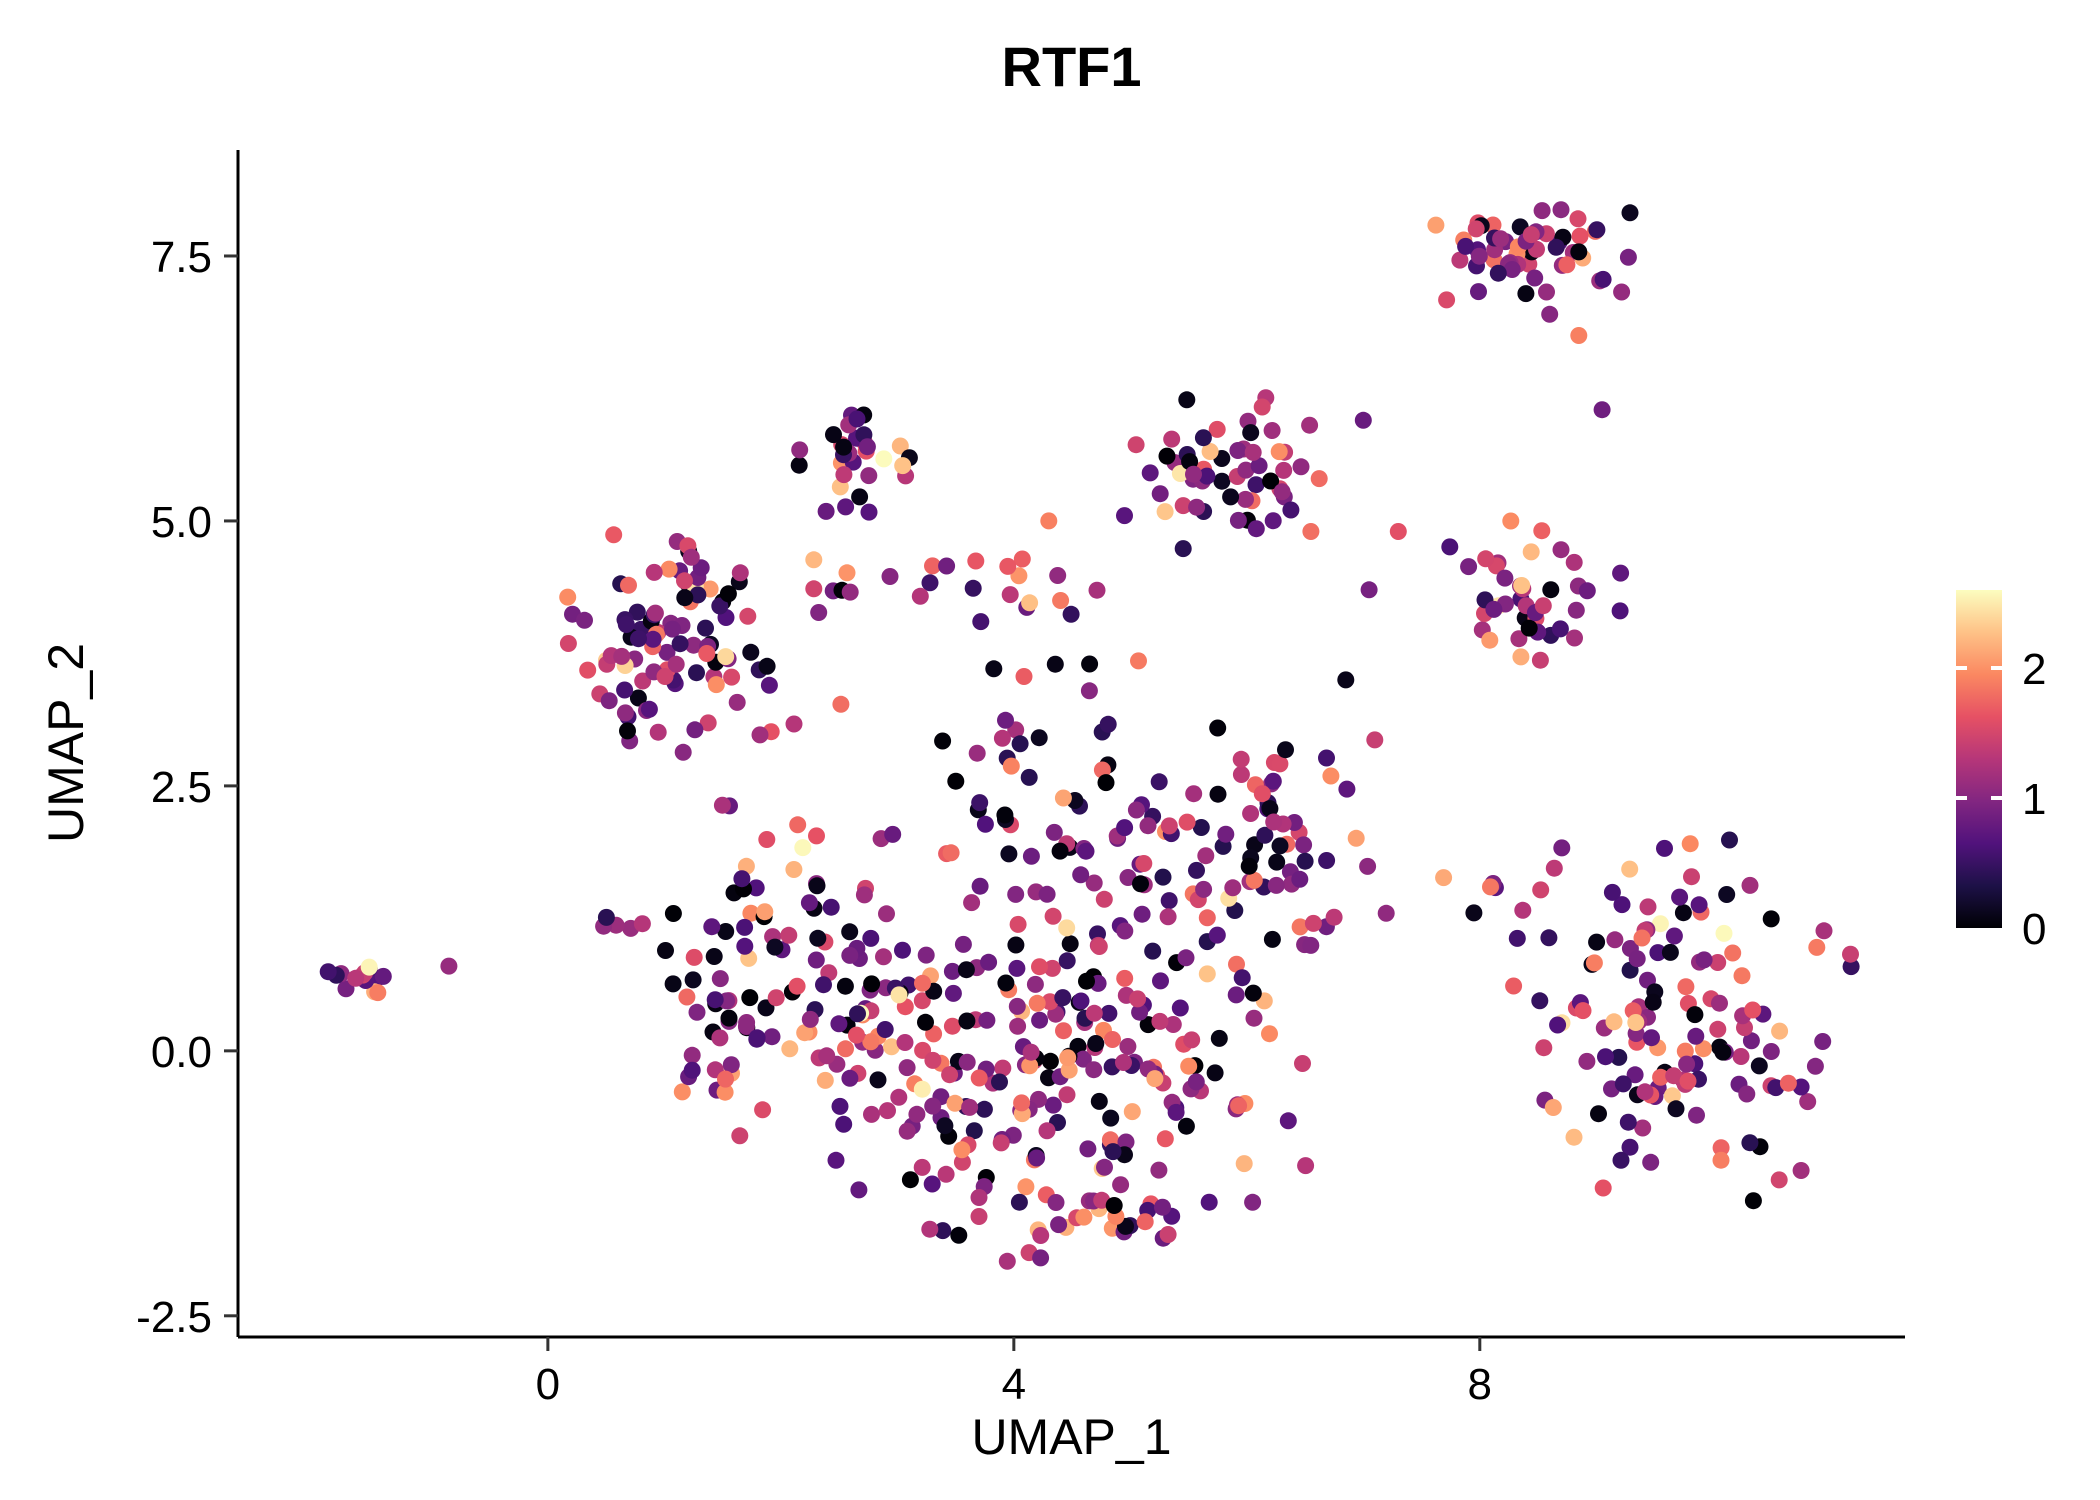  Describe the element at coordinates (2034, 799) in the screenshot. I see `colorbar-tick-label: 1` at that location.